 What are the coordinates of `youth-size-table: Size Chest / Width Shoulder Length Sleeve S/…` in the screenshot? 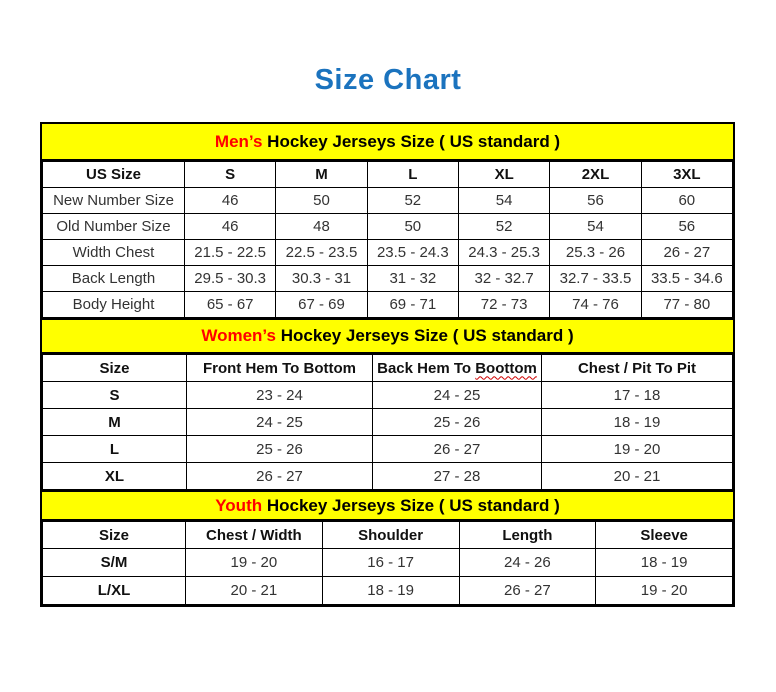 It's located at (387, 563).